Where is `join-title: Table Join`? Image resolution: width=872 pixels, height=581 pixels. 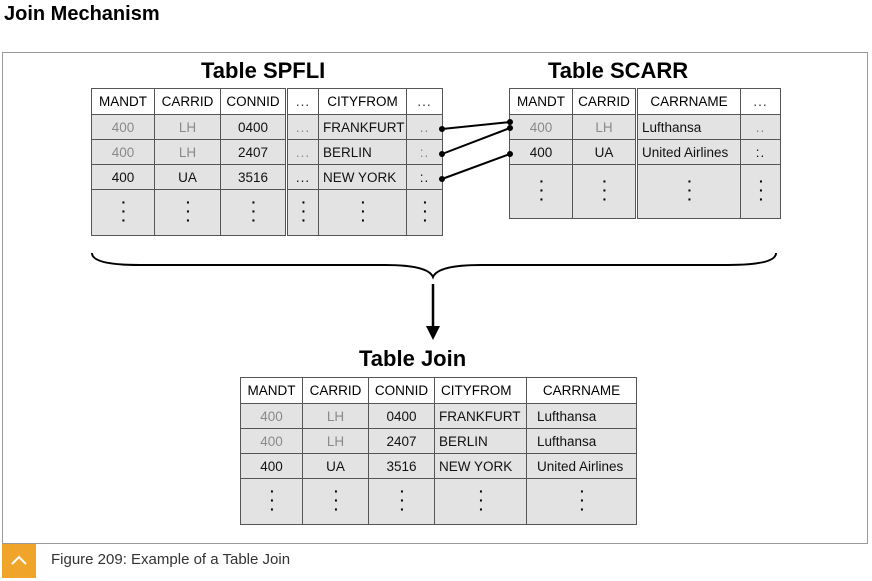
join-title: Table Join is located at coordinates (413, 358).